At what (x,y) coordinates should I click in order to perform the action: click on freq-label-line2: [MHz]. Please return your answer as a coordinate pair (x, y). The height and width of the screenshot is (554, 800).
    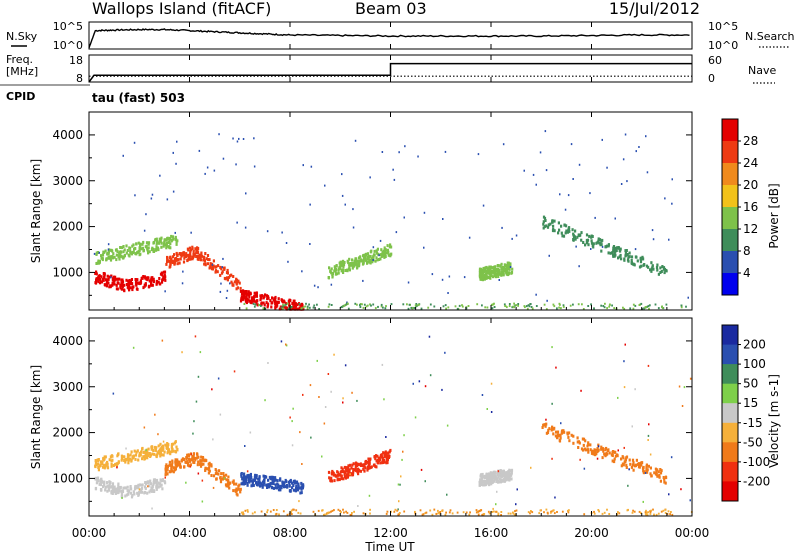
    Looking at the image, I should click on (22, 71).